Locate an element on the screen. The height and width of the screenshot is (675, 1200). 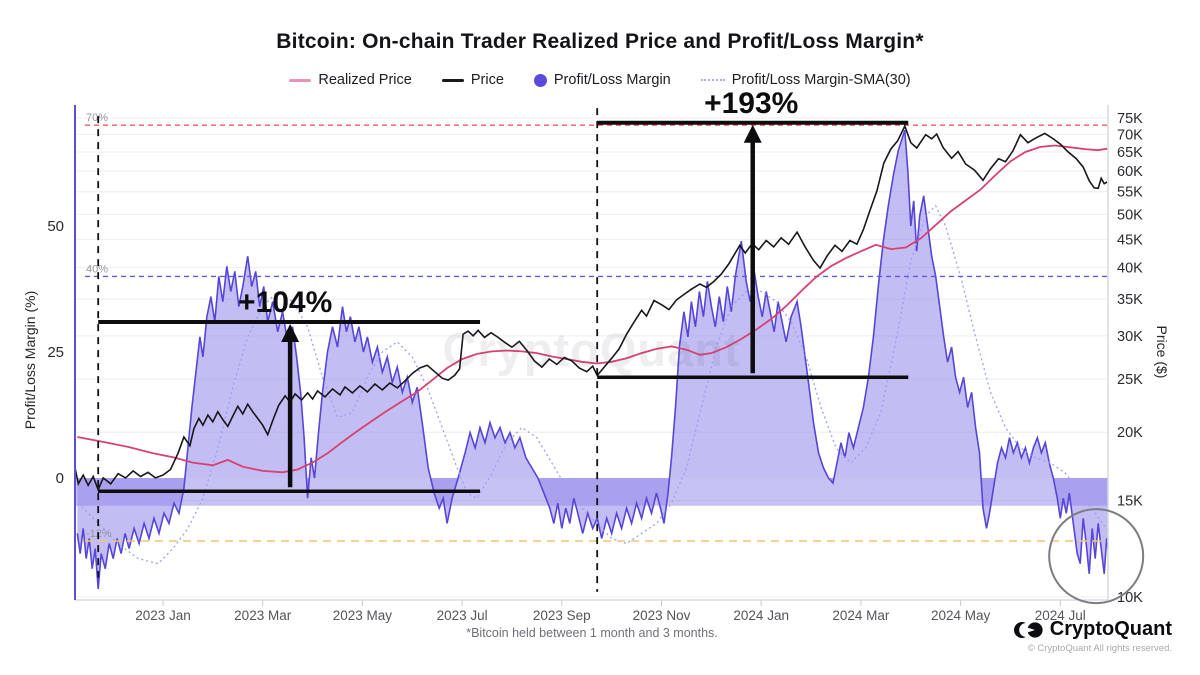
legend-item-margin: Profit/Loss Margin is located at coordinates (602, 80).